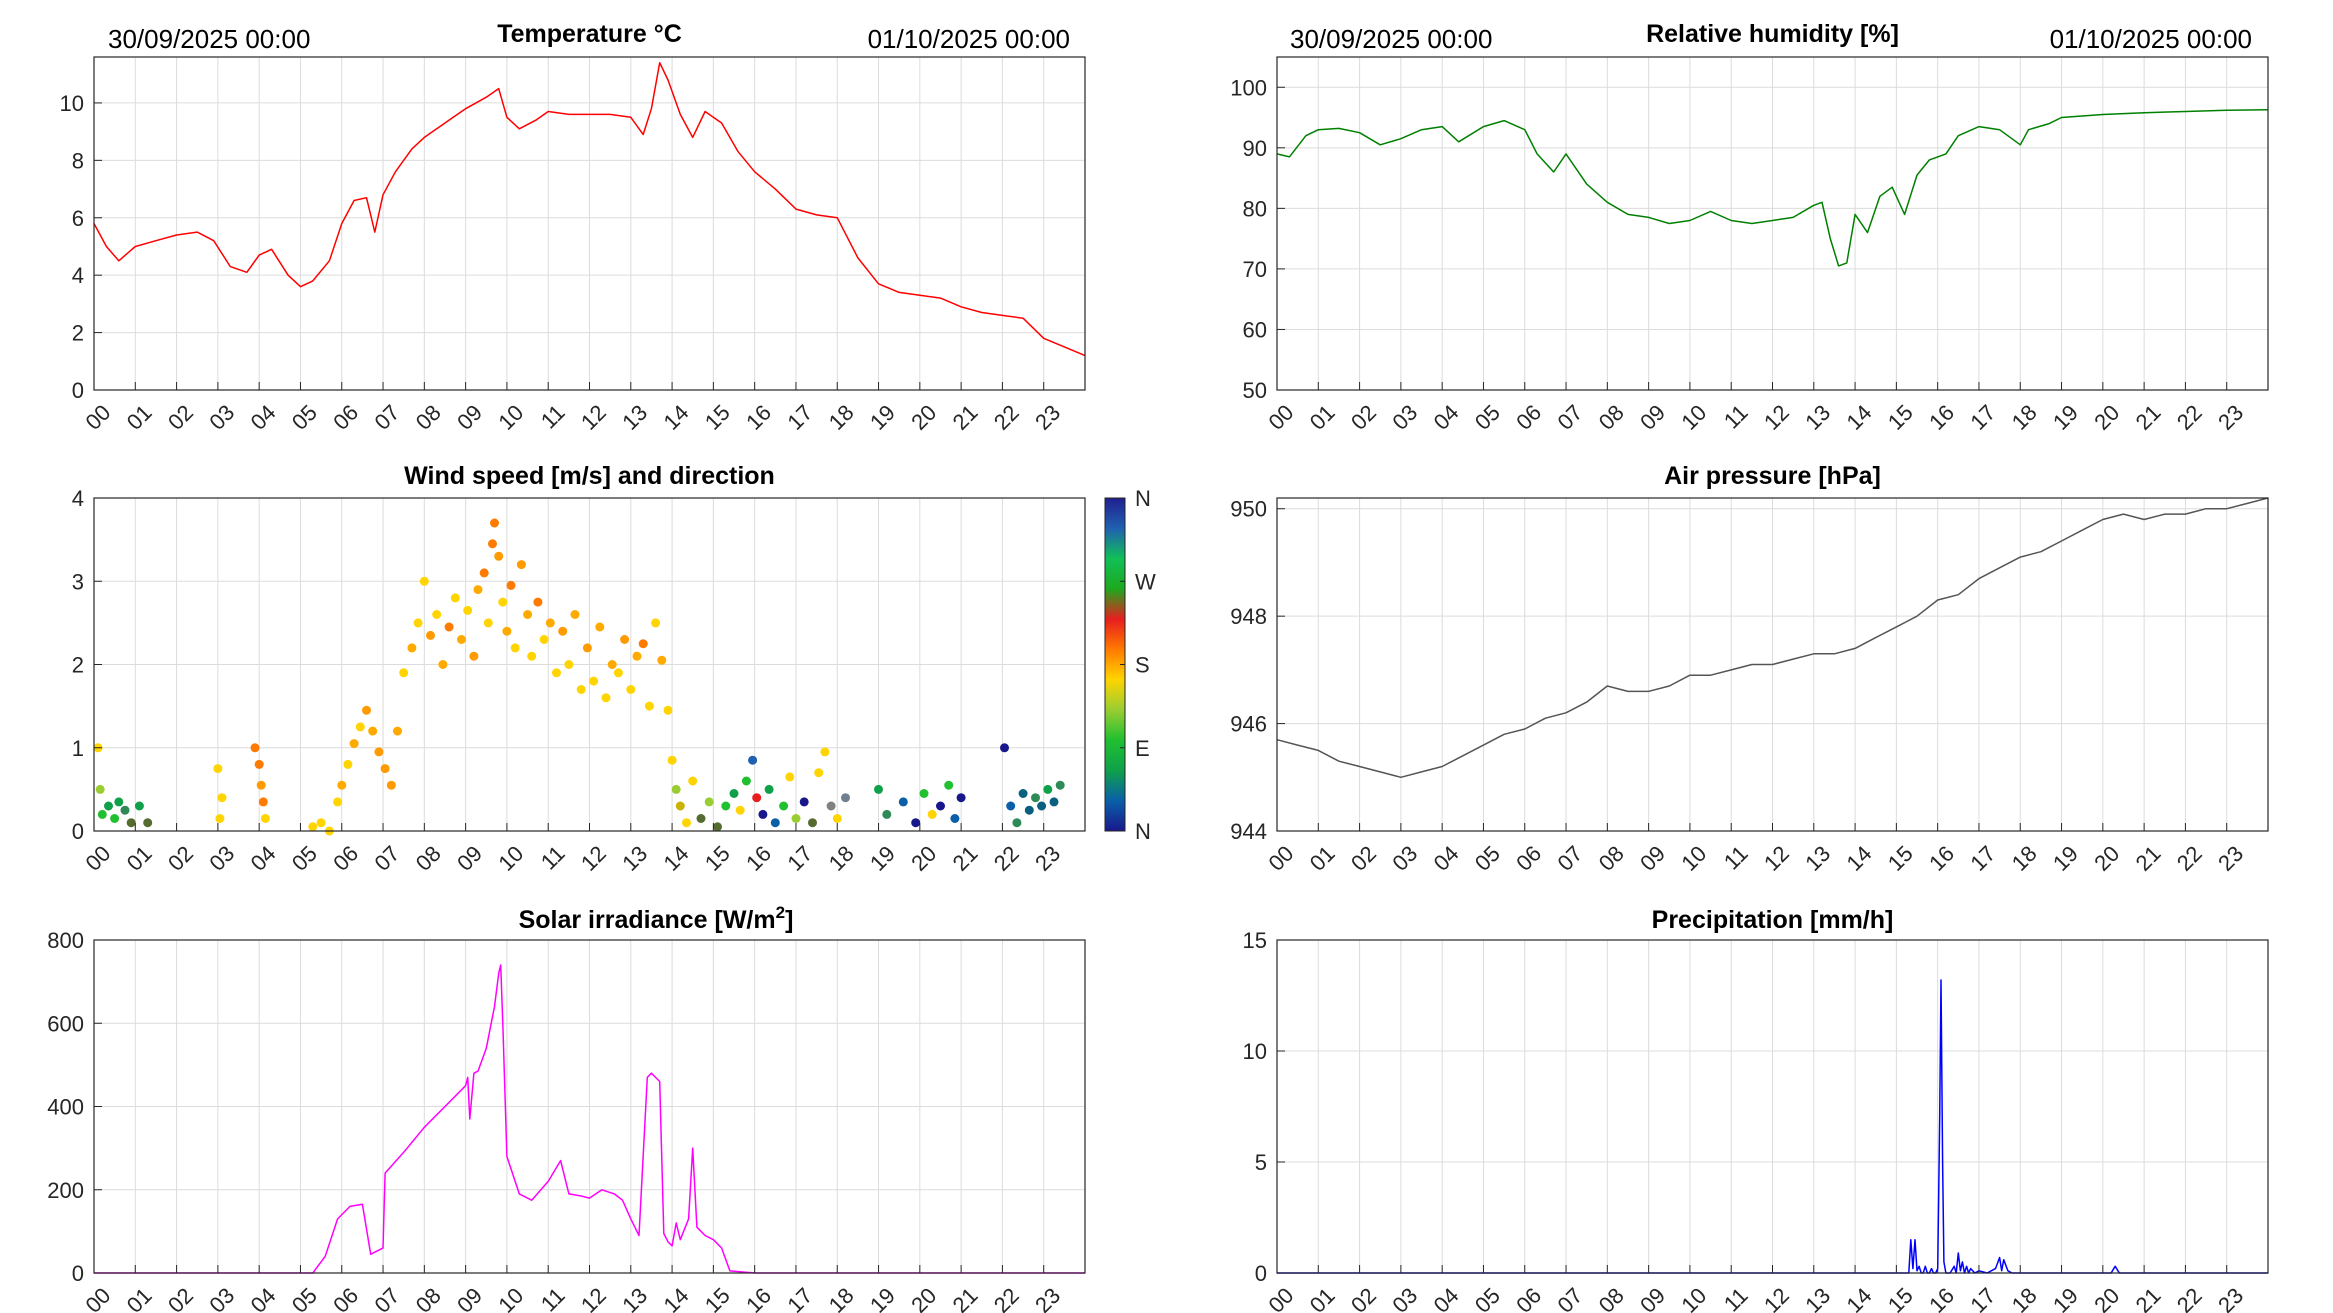 The height and width of the screenshot is (1313, 2333). Describe the element at coordinates (1773, 920) in the screenshot. I see `precipitation-title: Precipitation [mm/h]` at that location.